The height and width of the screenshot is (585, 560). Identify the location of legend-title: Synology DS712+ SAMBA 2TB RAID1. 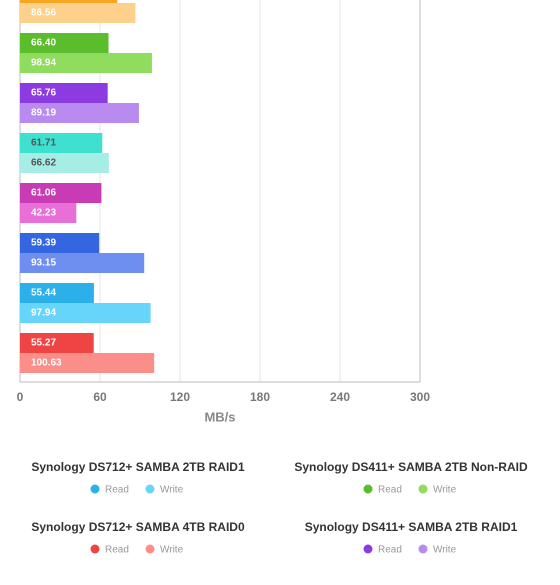
(138, 467).